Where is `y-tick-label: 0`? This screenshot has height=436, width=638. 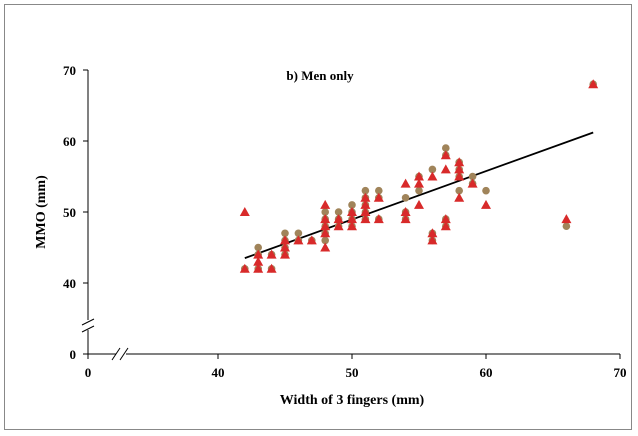
y-tick-label: 0 is located at coordinates (73, 354).